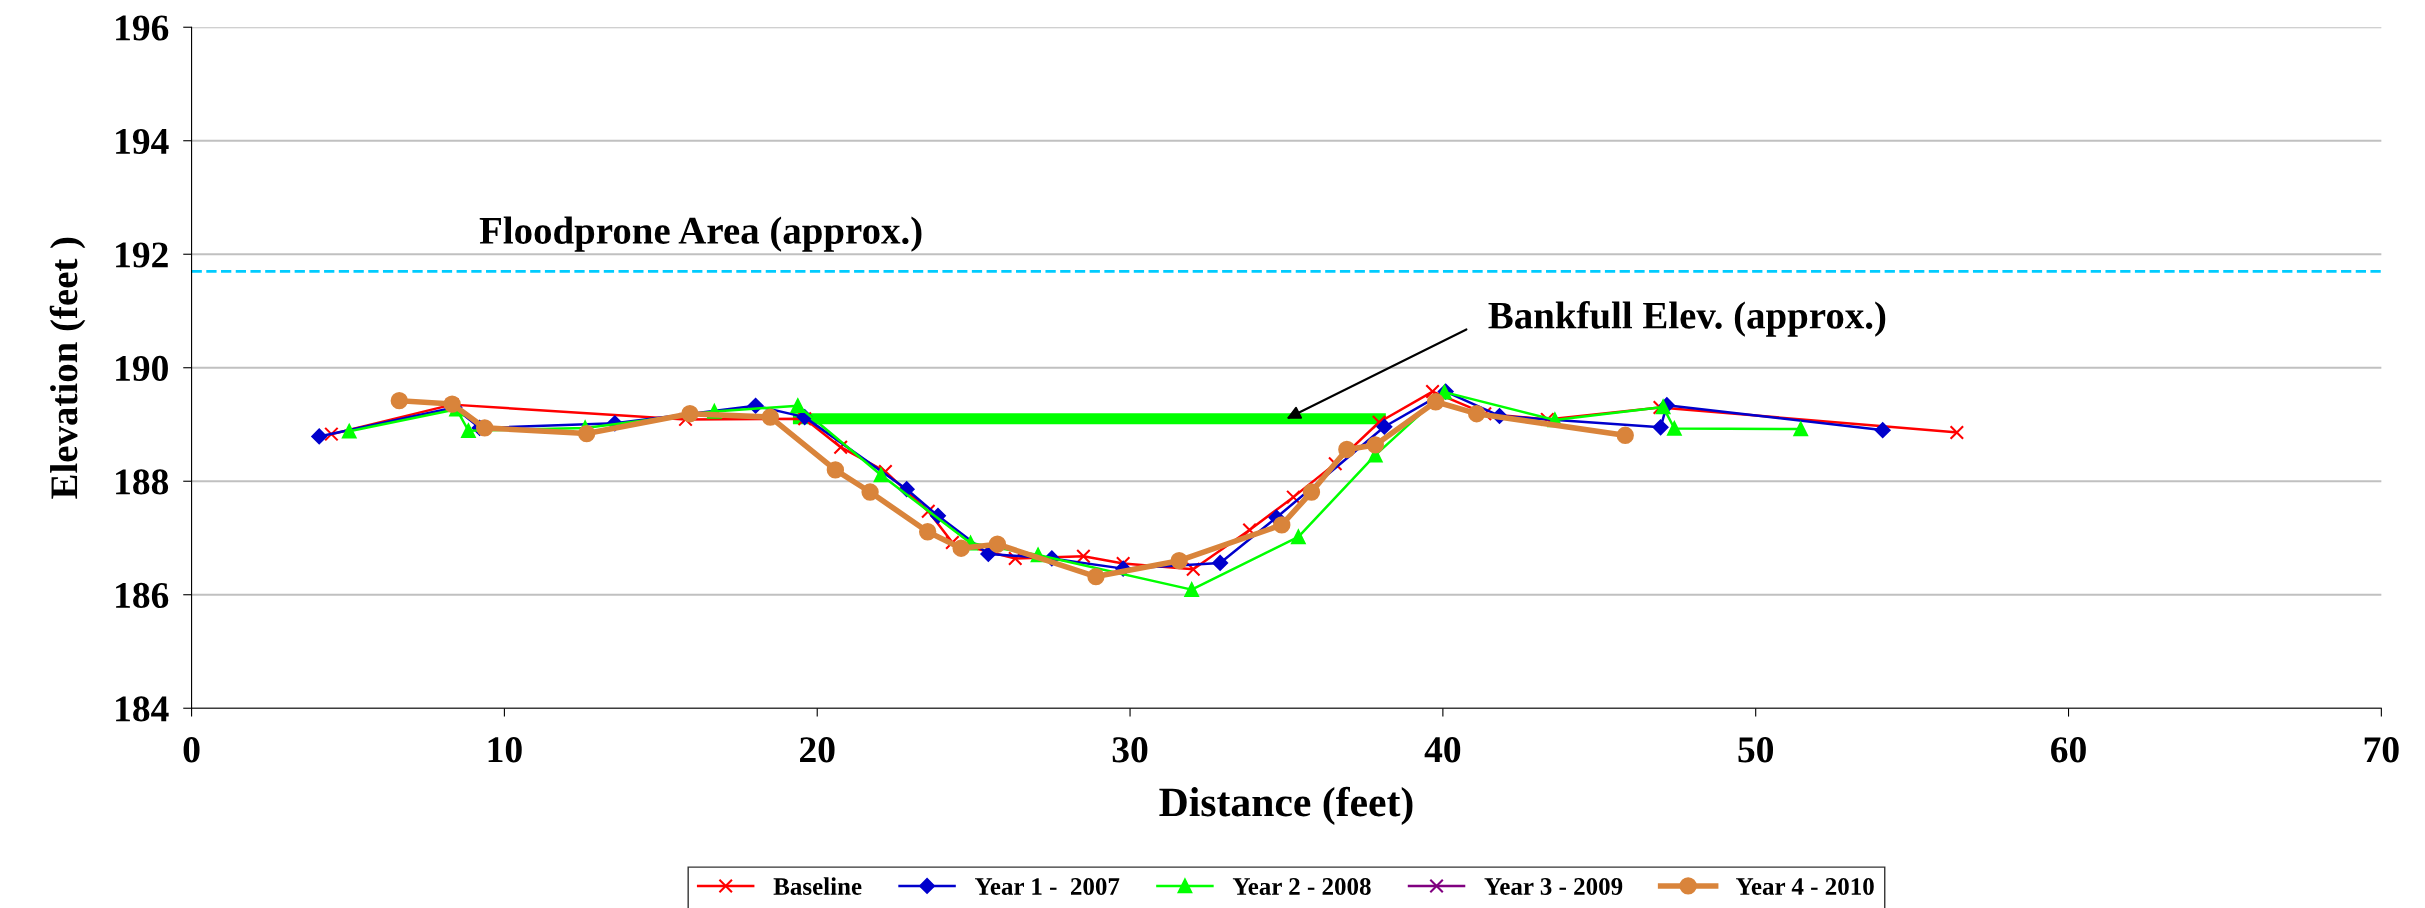 This screenshot has height=908, width=2425. What do you see at coordinates (1687, 318) in the screenshot?
I see `annotation: Bankfull Elev. (approx.)` at bounding box center [1687, 318].